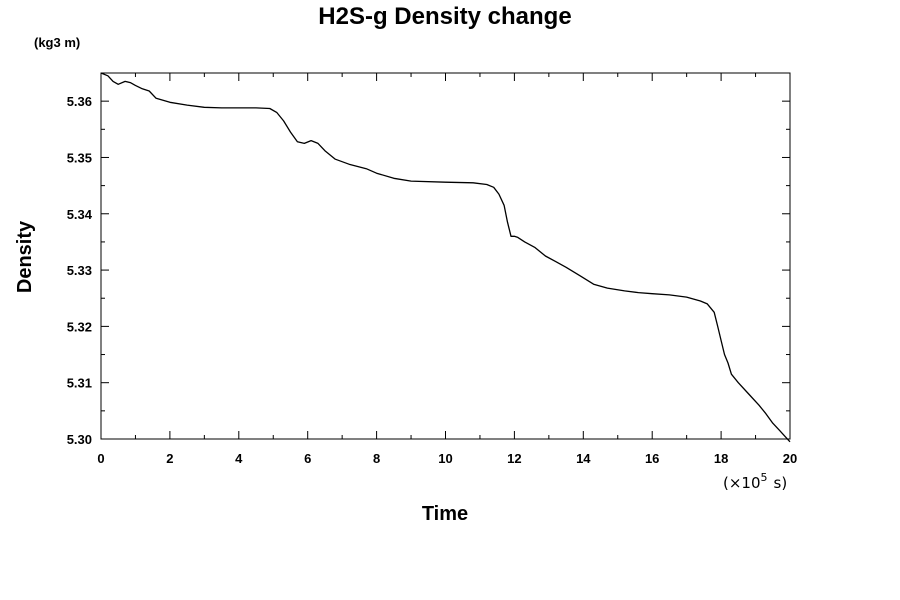 The width and height of the screenshot is (900, 600). Describe the element at coordinates (57, 42) in the screenshot. I see `y-unit-label: (kg3 m)` at that location.